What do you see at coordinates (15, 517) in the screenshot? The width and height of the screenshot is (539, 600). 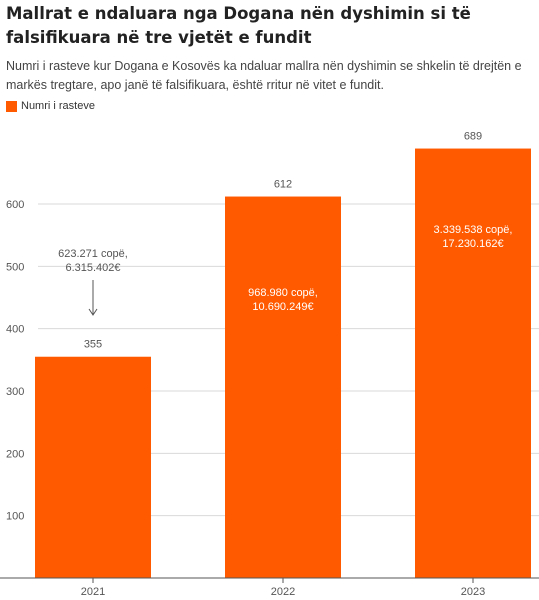 I see `y-tick-label: 100` at bounding box center [15, 517].